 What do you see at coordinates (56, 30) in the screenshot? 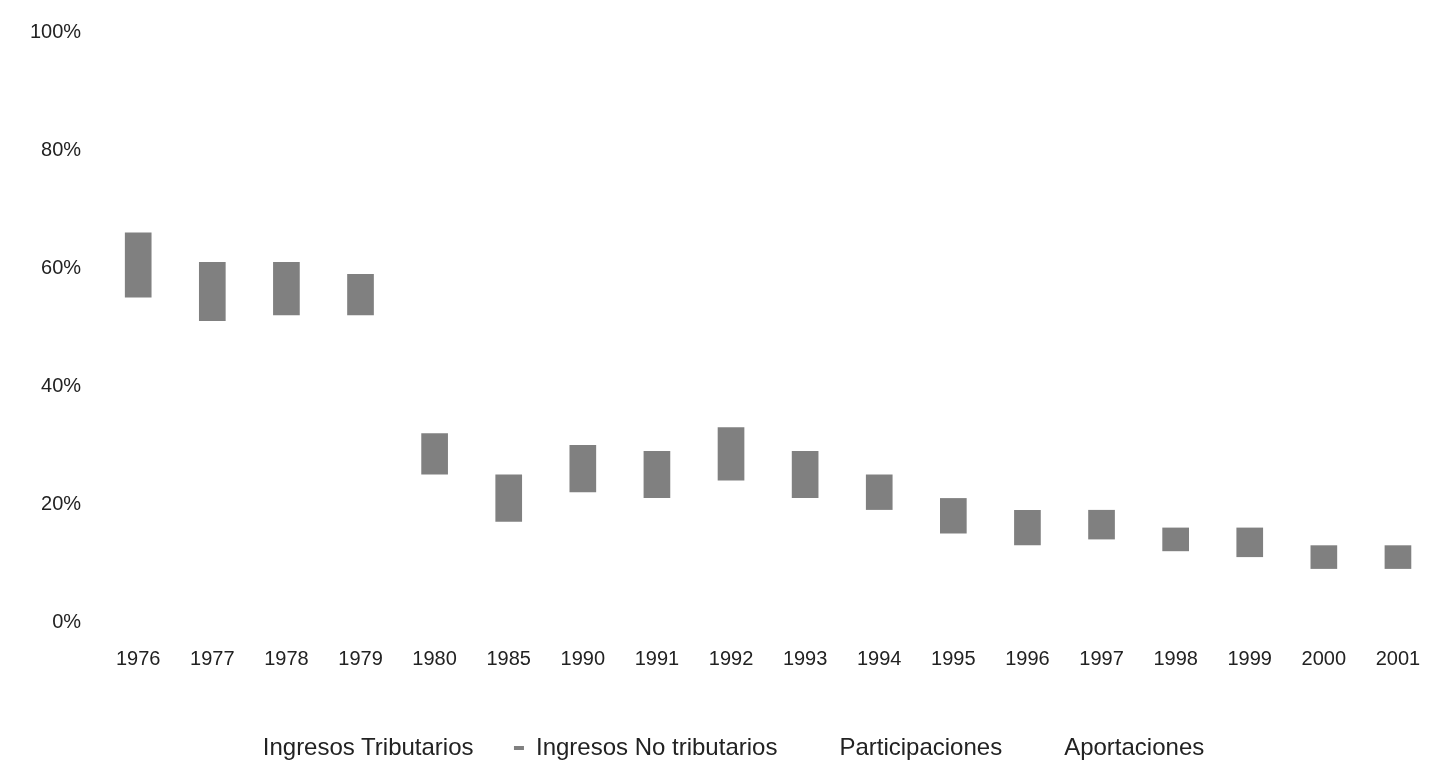
I see `y-tick-label: 100%` at bounding box center [56, 30].